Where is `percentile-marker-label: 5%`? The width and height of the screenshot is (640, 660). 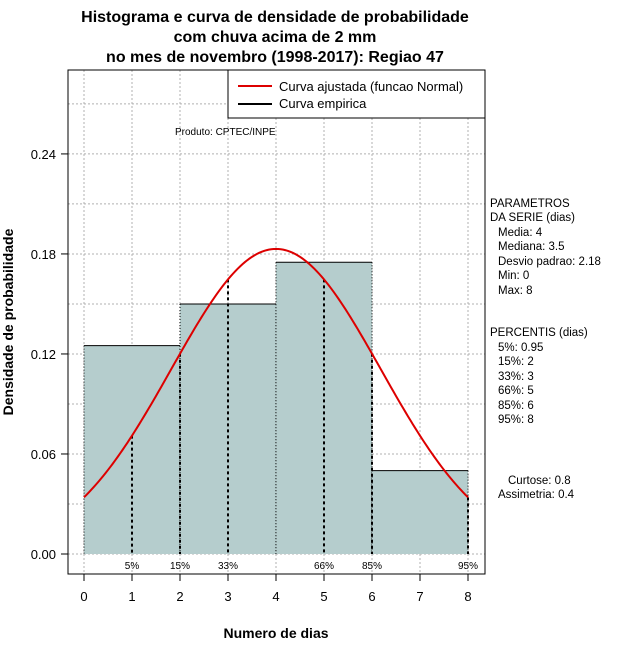 percentile-marker-label: 5% is located at coordinates (132, 566).